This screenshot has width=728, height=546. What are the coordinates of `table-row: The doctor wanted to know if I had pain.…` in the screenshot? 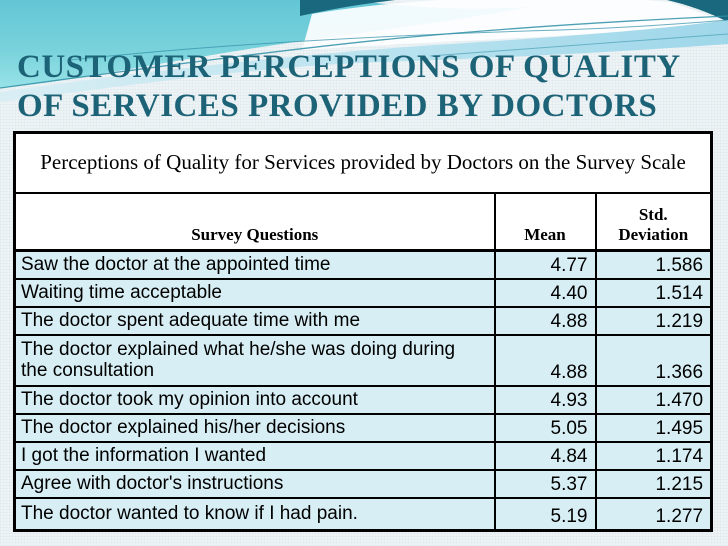 It's located at (363, 514).